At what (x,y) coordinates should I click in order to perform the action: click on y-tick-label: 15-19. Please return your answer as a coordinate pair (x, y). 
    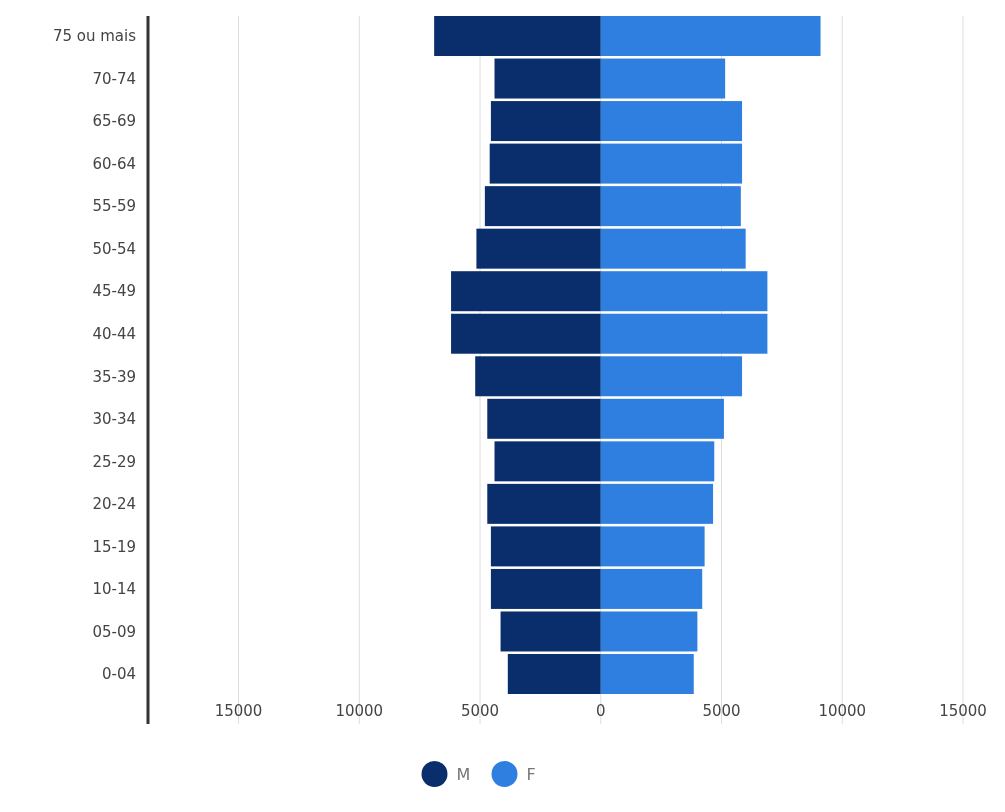
    Looking at the image, I should click on (114, 546).